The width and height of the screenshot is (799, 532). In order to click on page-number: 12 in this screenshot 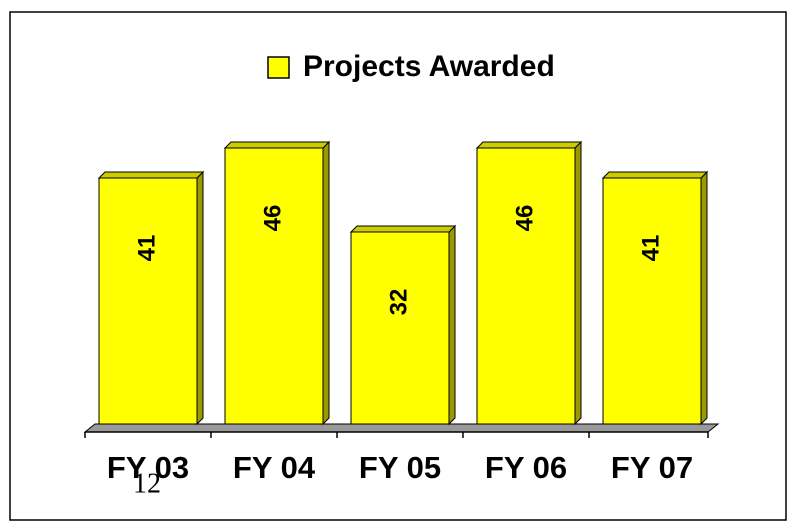, I will do `click(147, 483)`.